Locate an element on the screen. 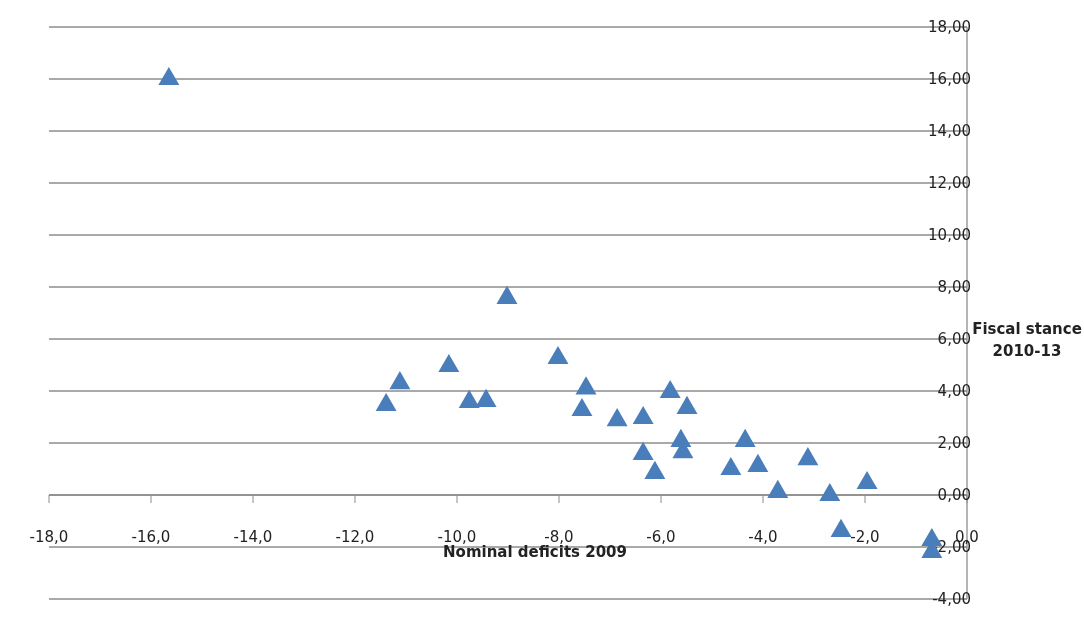  y-tick-label: 6,00 is located at coordinates (954, 339).